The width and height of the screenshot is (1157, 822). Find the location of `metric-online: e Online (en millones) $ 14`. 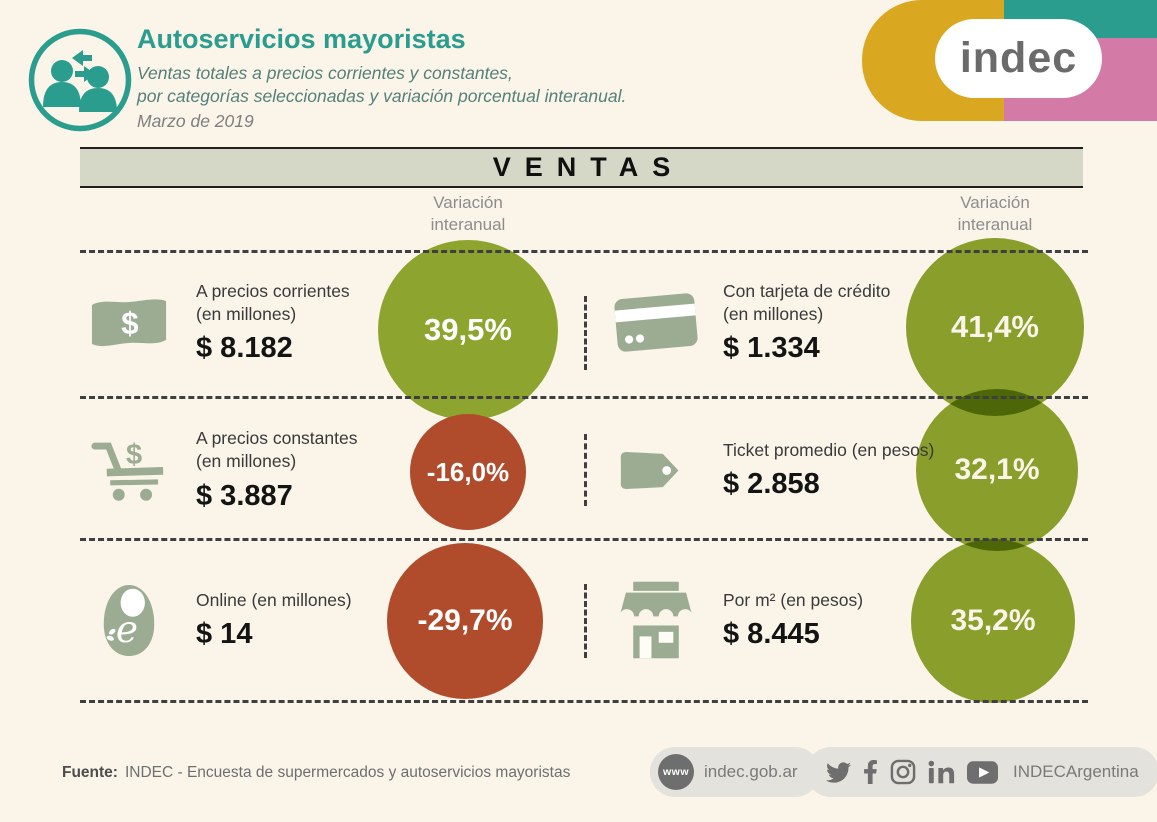

metric-online: e Online (en millones) $ 14 is located at coordinates (220, 620).